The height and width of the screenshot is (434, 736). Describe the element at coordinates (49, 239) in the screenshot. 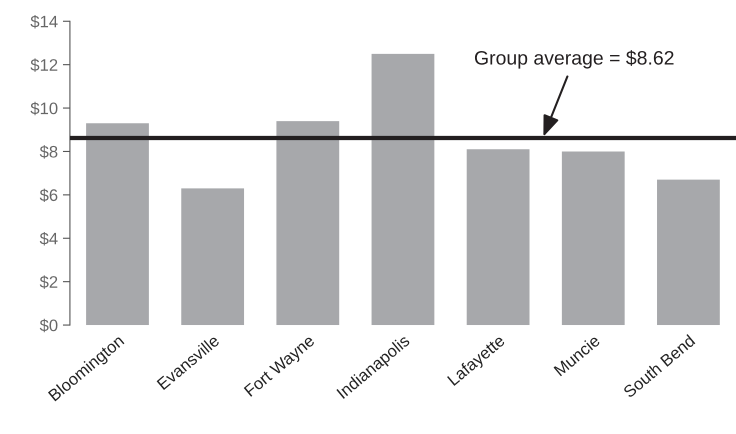

I see `y-tick-label: $4` at that location.